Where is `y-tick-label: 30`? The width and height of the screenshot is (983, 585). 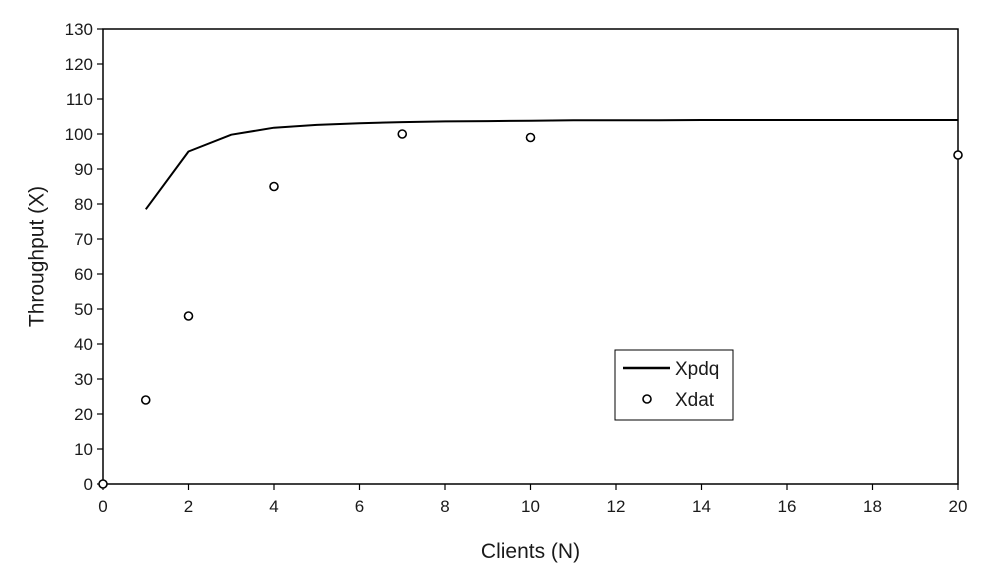
y-tick-label: 30 is located at coordinates (83, 379).